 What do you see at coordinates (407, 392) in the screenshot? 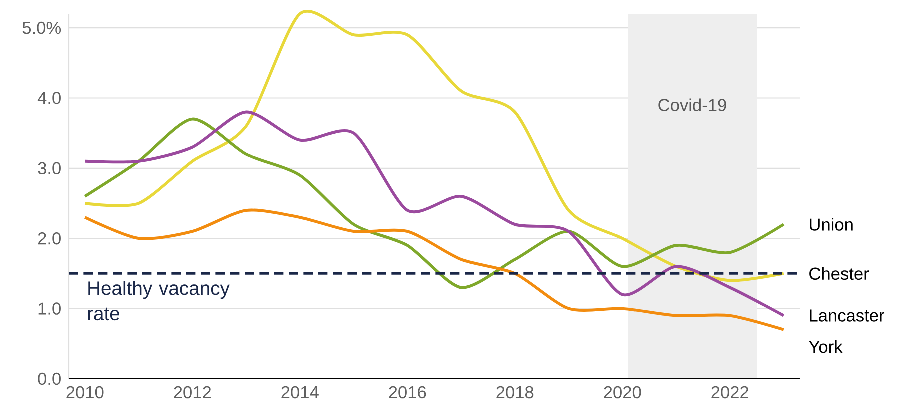
I see `x-tick-label: 2016` at bounding box center [407, 392].